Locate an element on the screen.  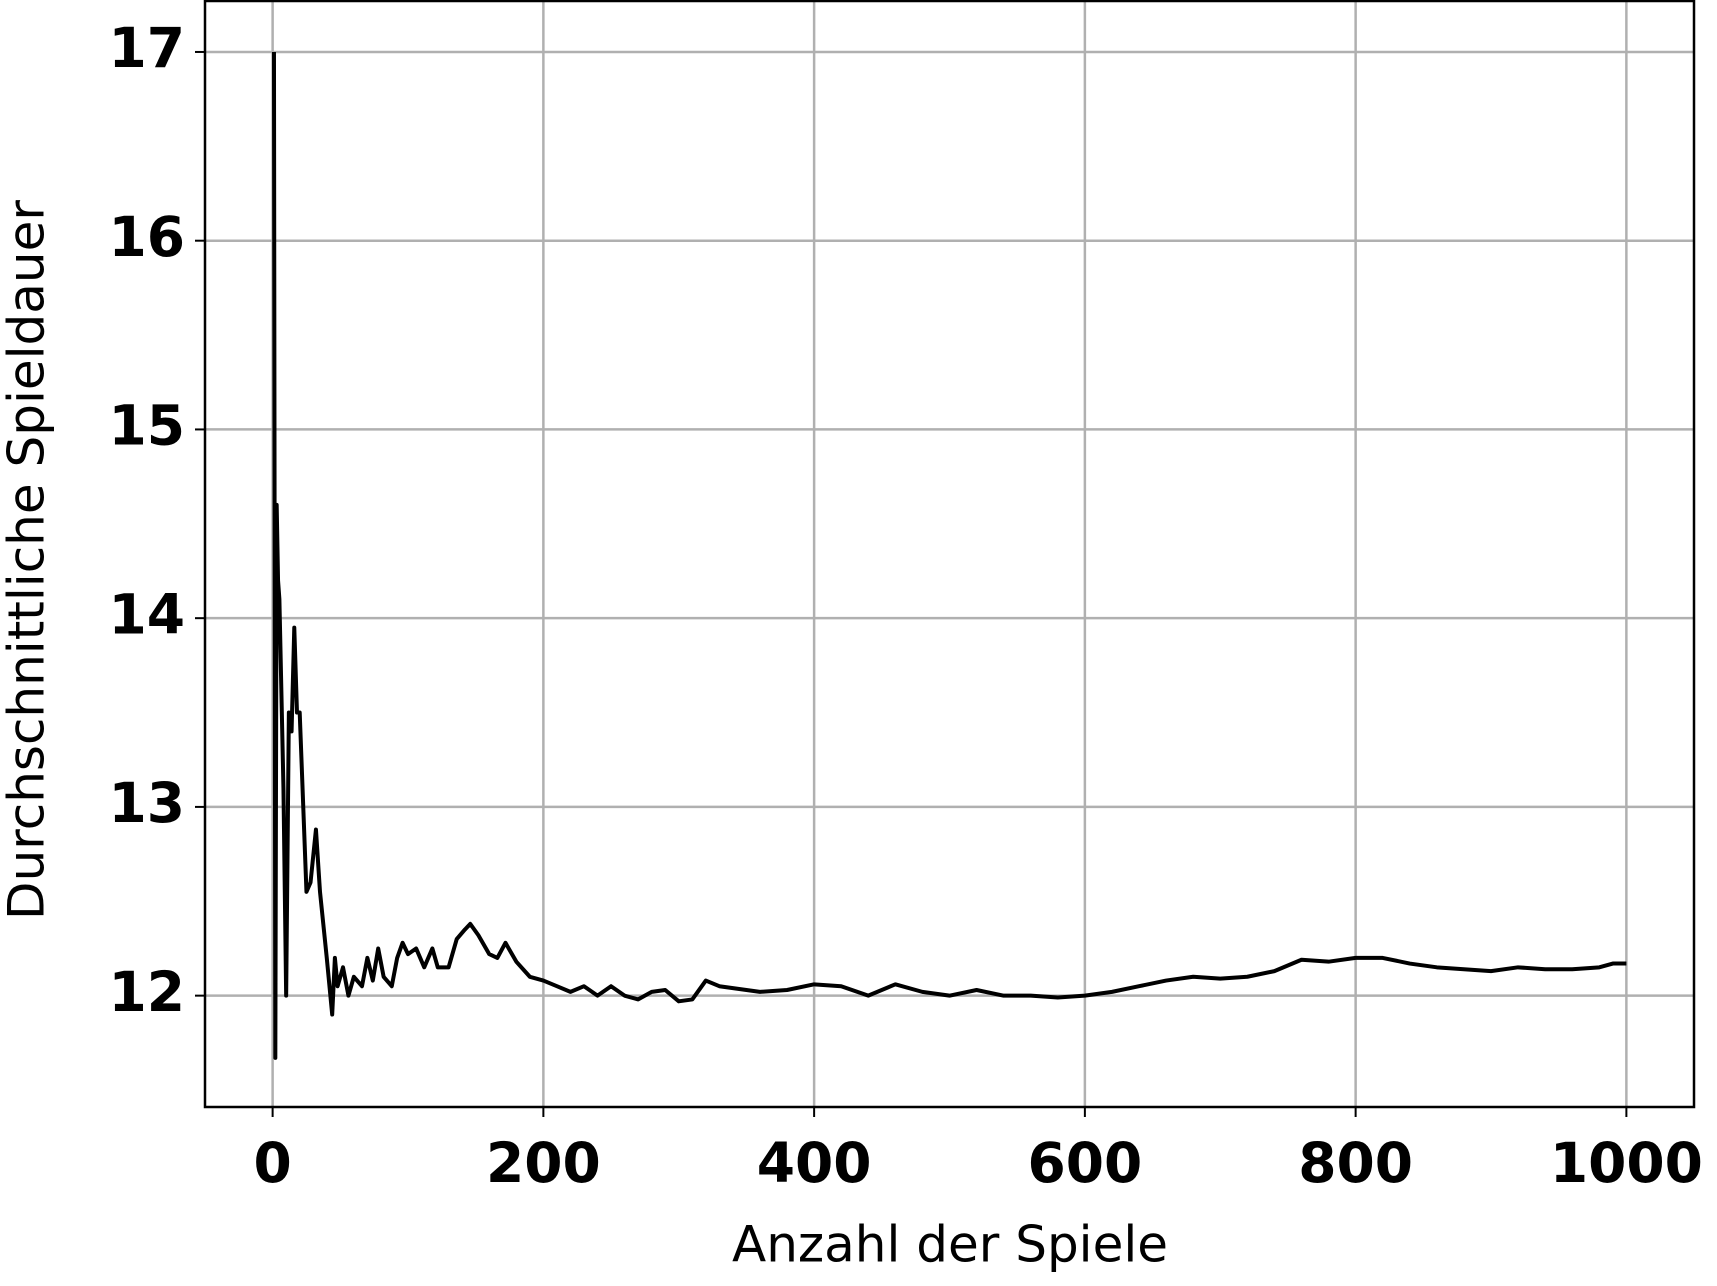
x-tick-label: 800 is located at coordinates (1355, 1163).